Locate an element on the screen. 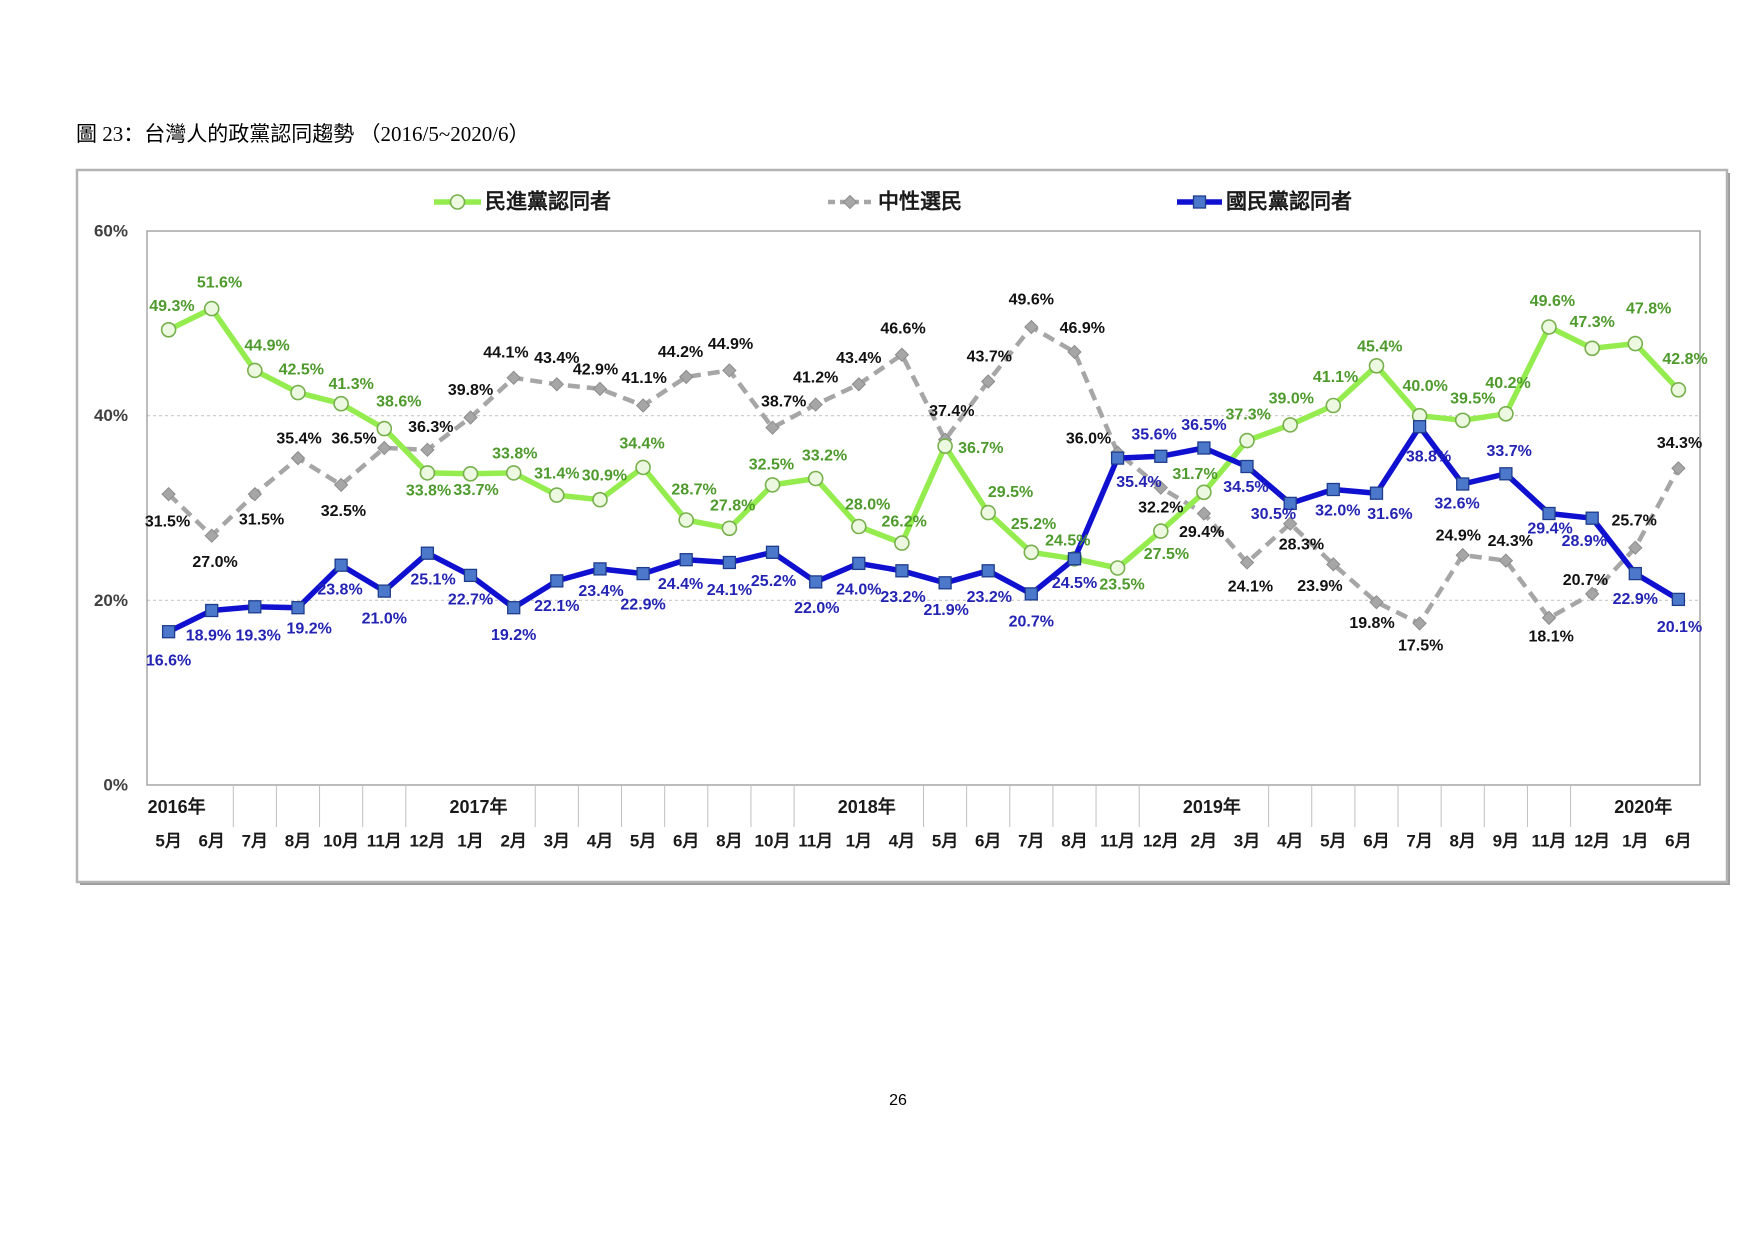  data-label: 34.4% is located at coordinates (641, 443).